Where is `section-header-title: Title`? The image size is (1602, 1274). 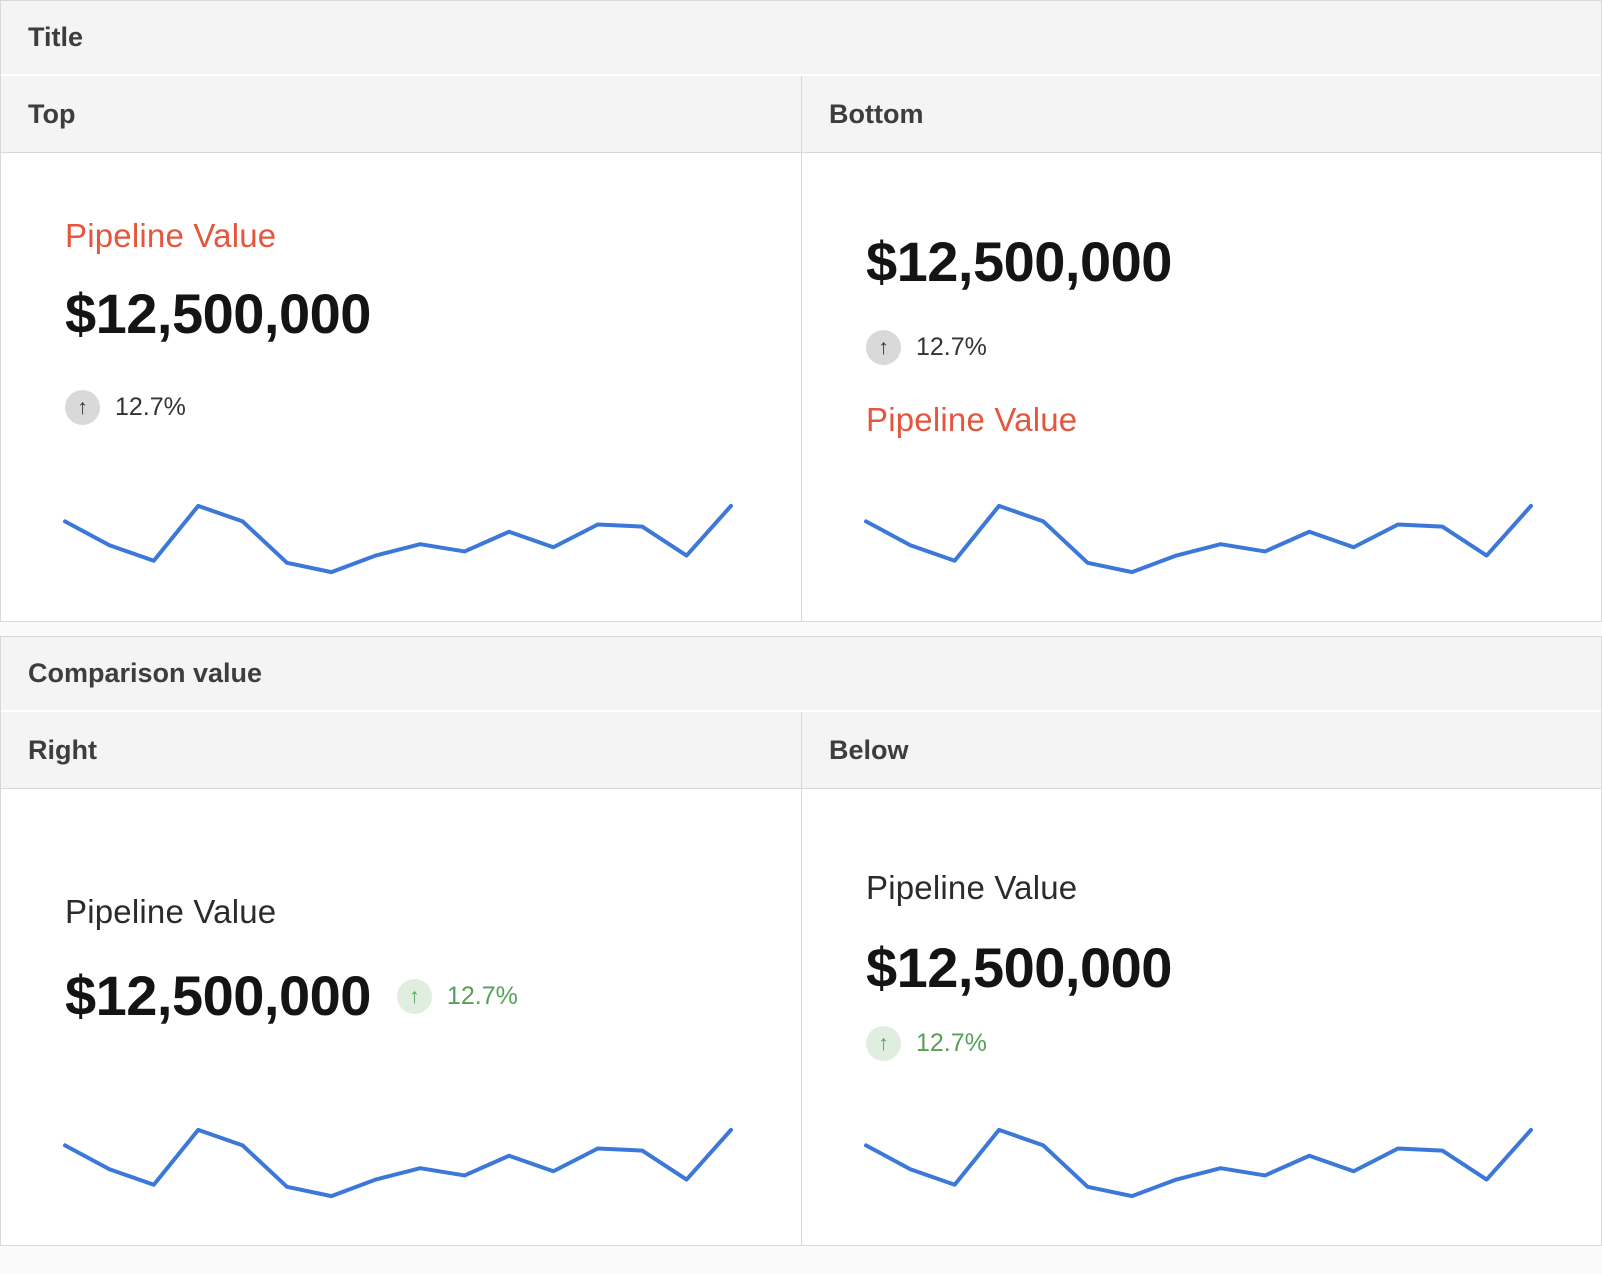
section-header-title: Title is located at coordinates (801, 38).